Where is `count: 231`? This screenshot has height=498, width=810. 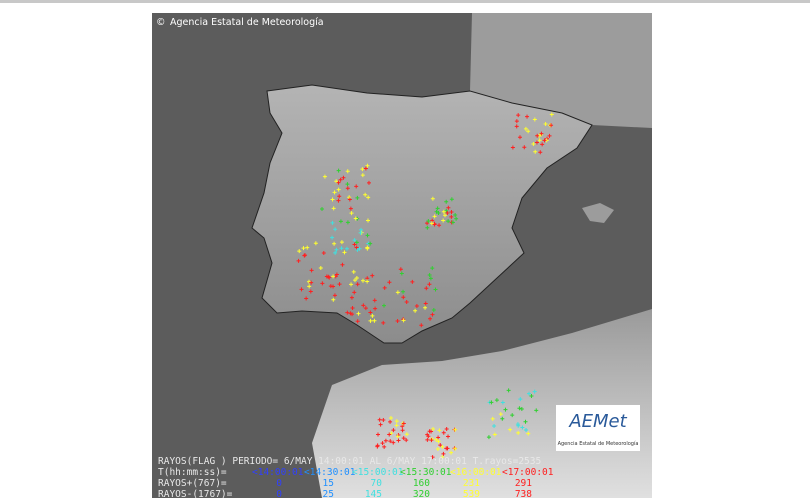 count: 231 is located at coordinates (471, 483).